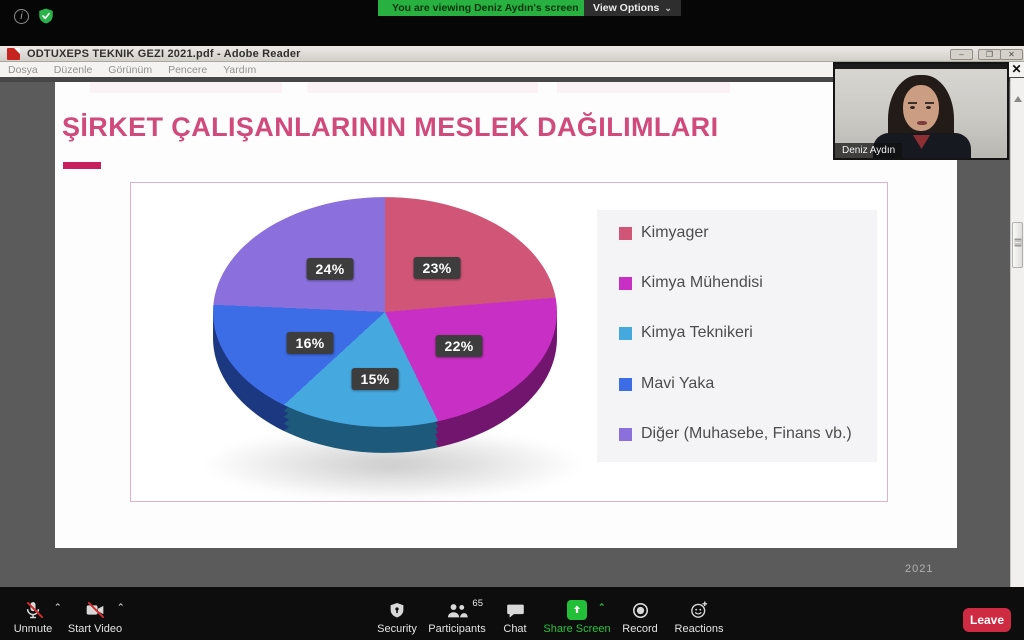  I want to click on pie-percent-label: 16%, so click(310, 343).